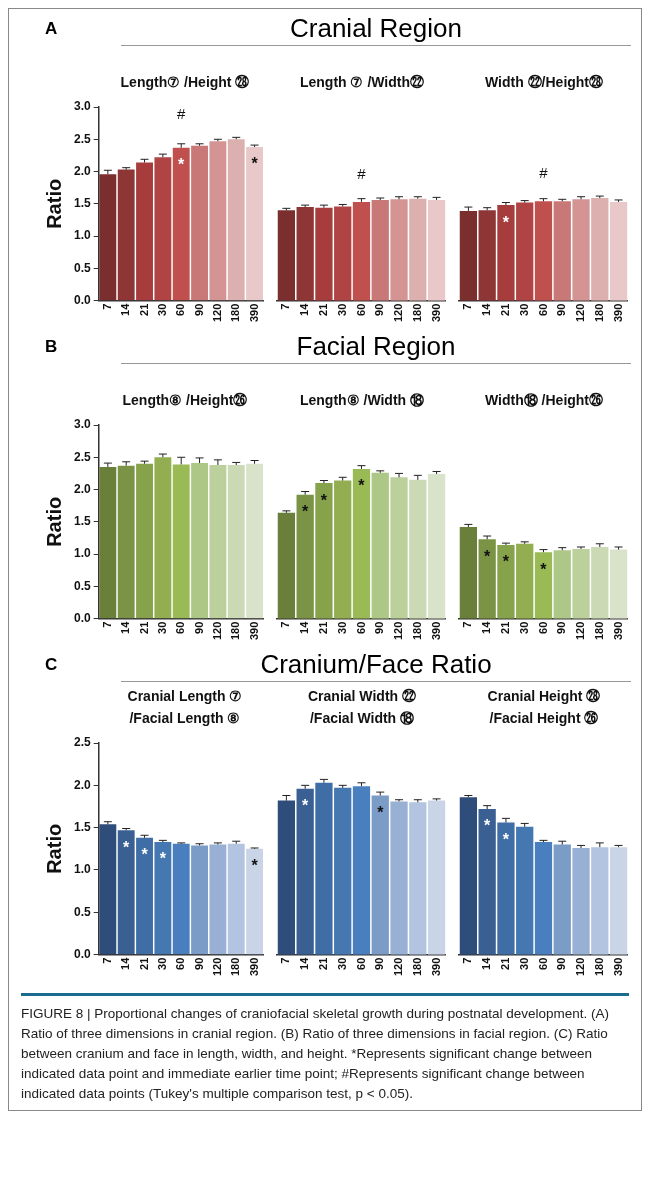 The width and height of the screenshot is (652, 1199). I want to click on y-tick-label: 2.0, so click(82, 170).